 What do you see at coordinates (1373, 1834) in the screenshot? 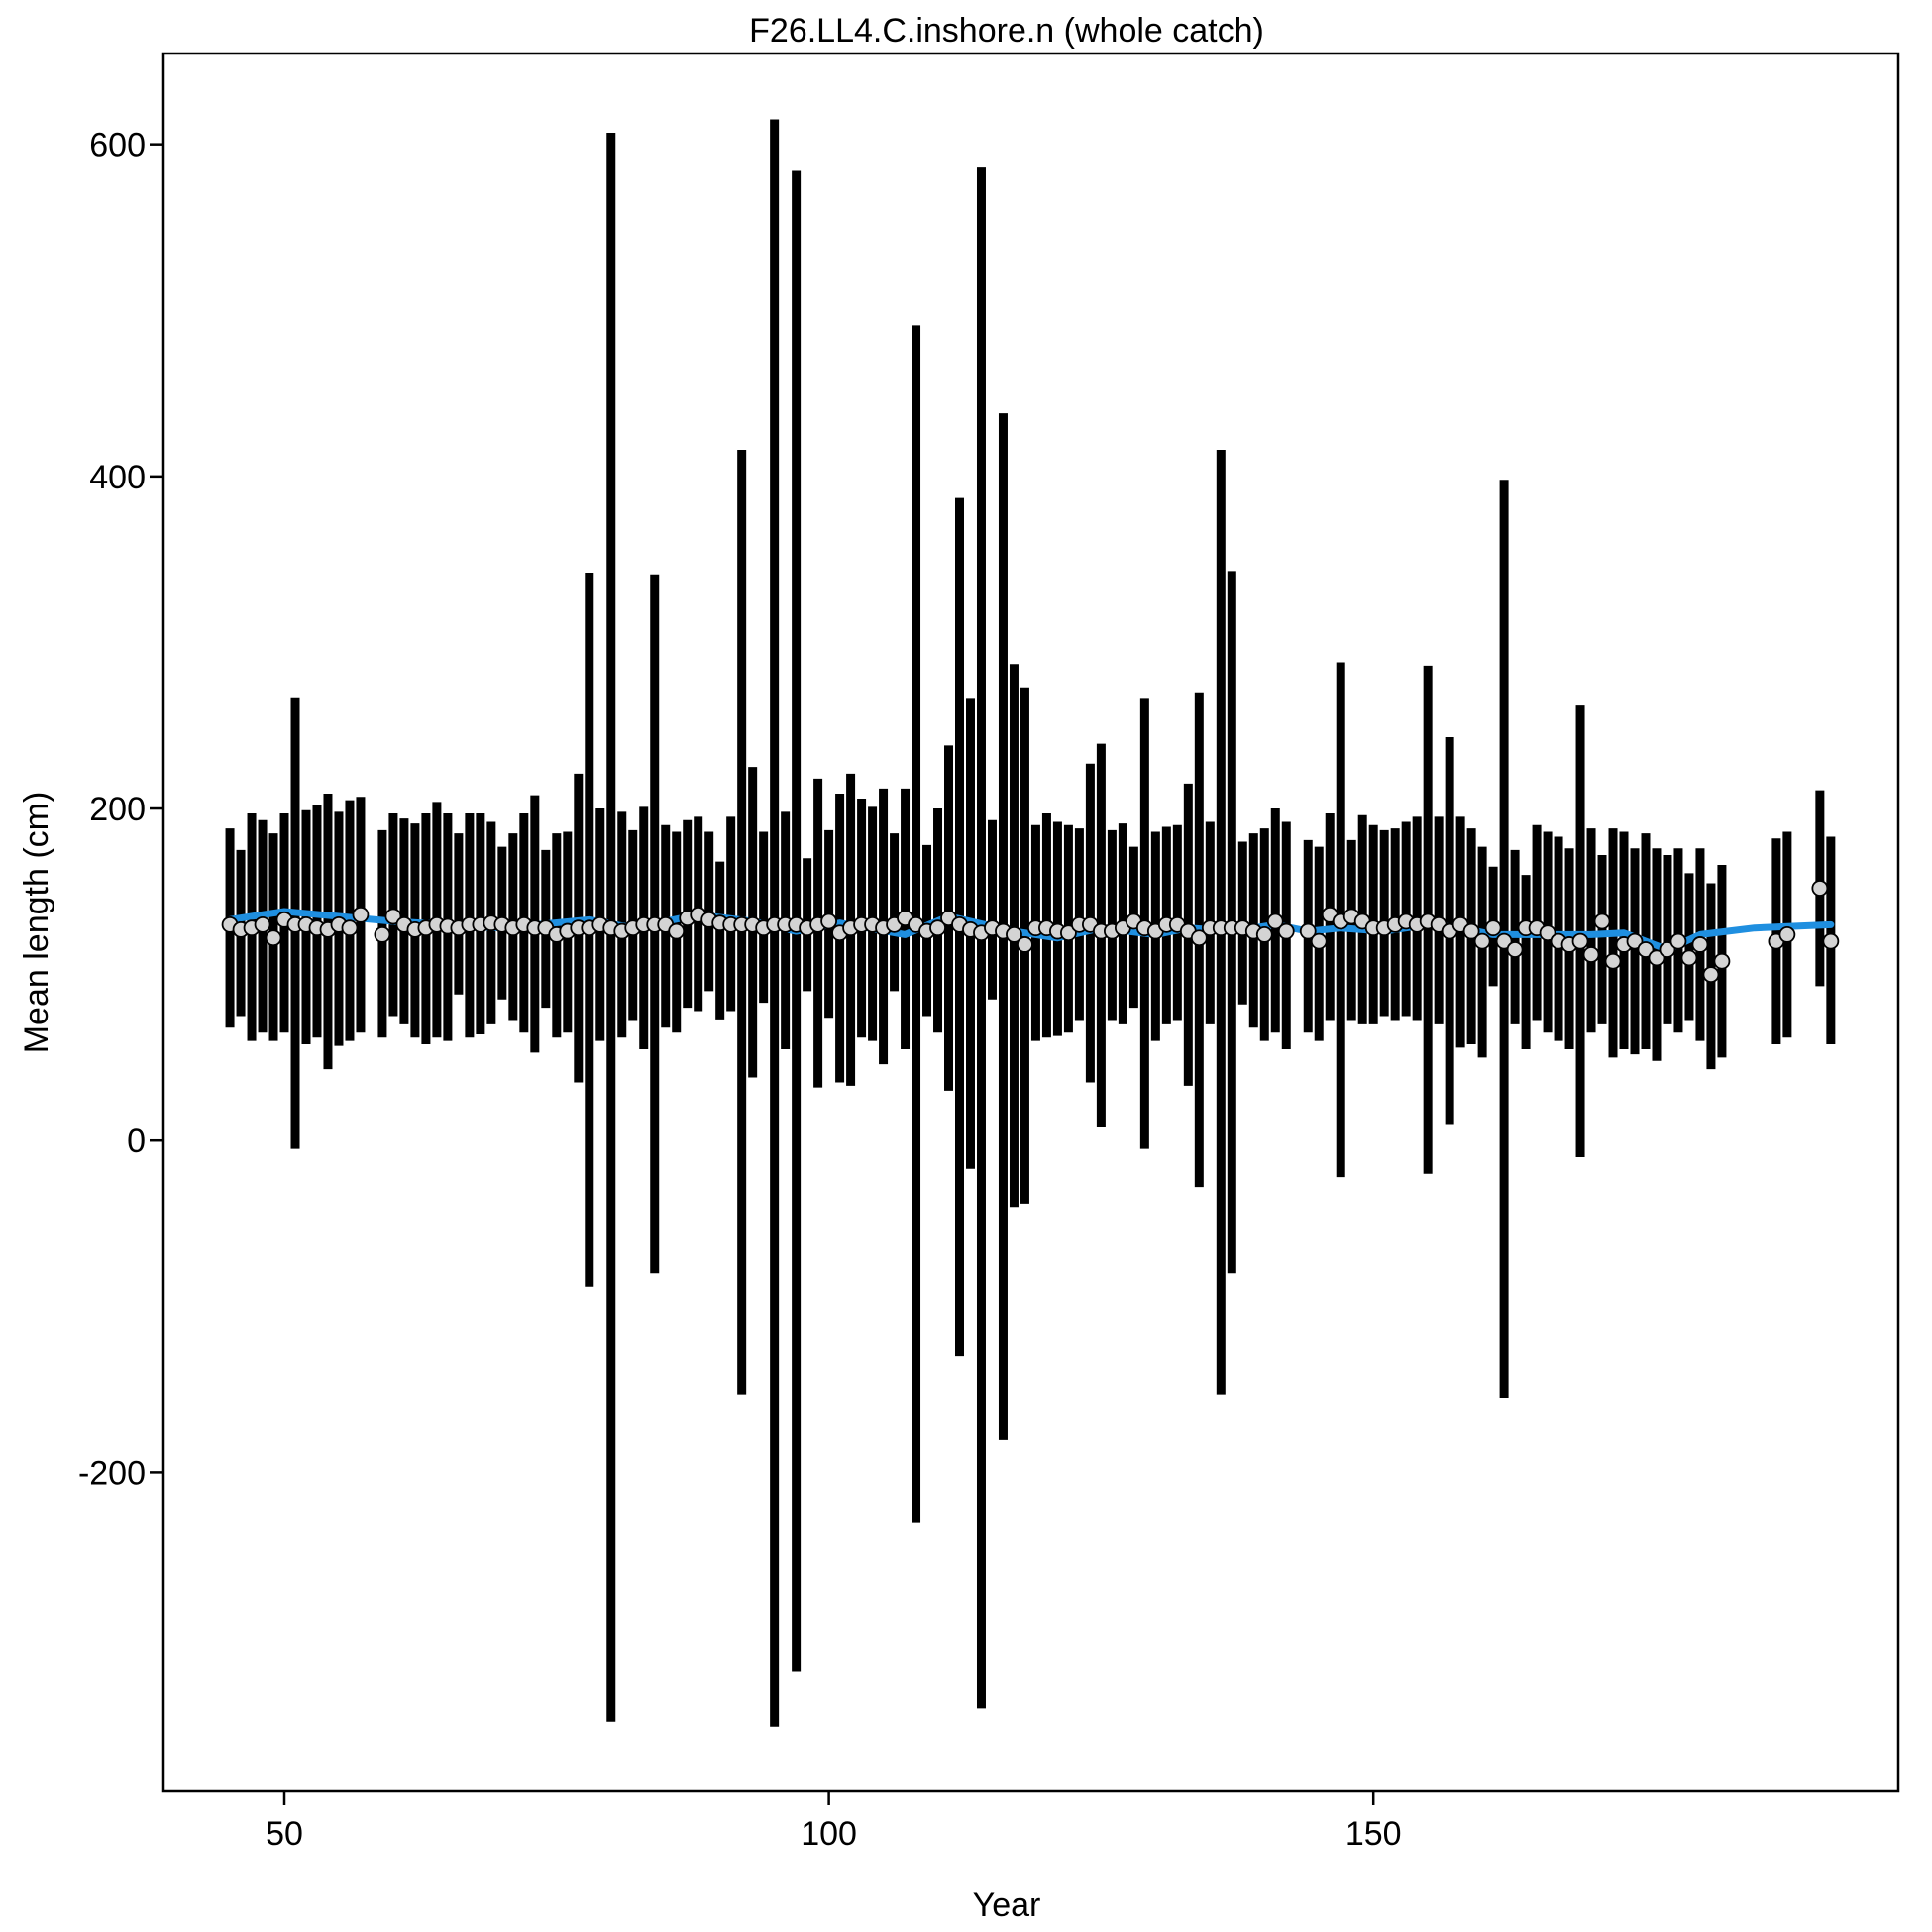
I see `x-tick-label: 150` at bounding box center [1373, 1834].